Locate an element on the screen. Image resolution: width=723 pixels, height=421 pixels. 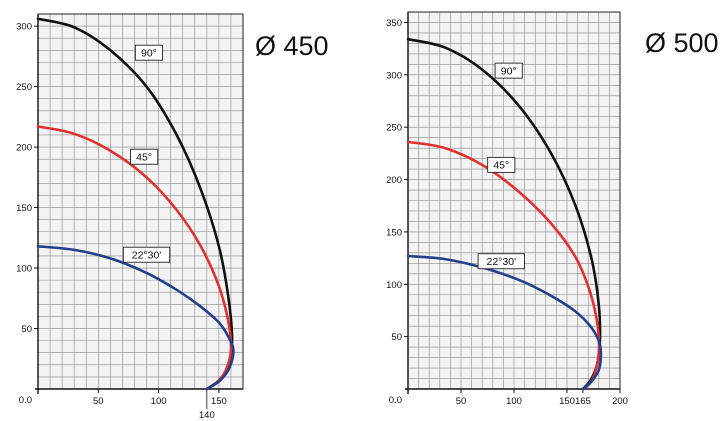
x-tick-label-extra: 140 is located at coordinates (207, 415).